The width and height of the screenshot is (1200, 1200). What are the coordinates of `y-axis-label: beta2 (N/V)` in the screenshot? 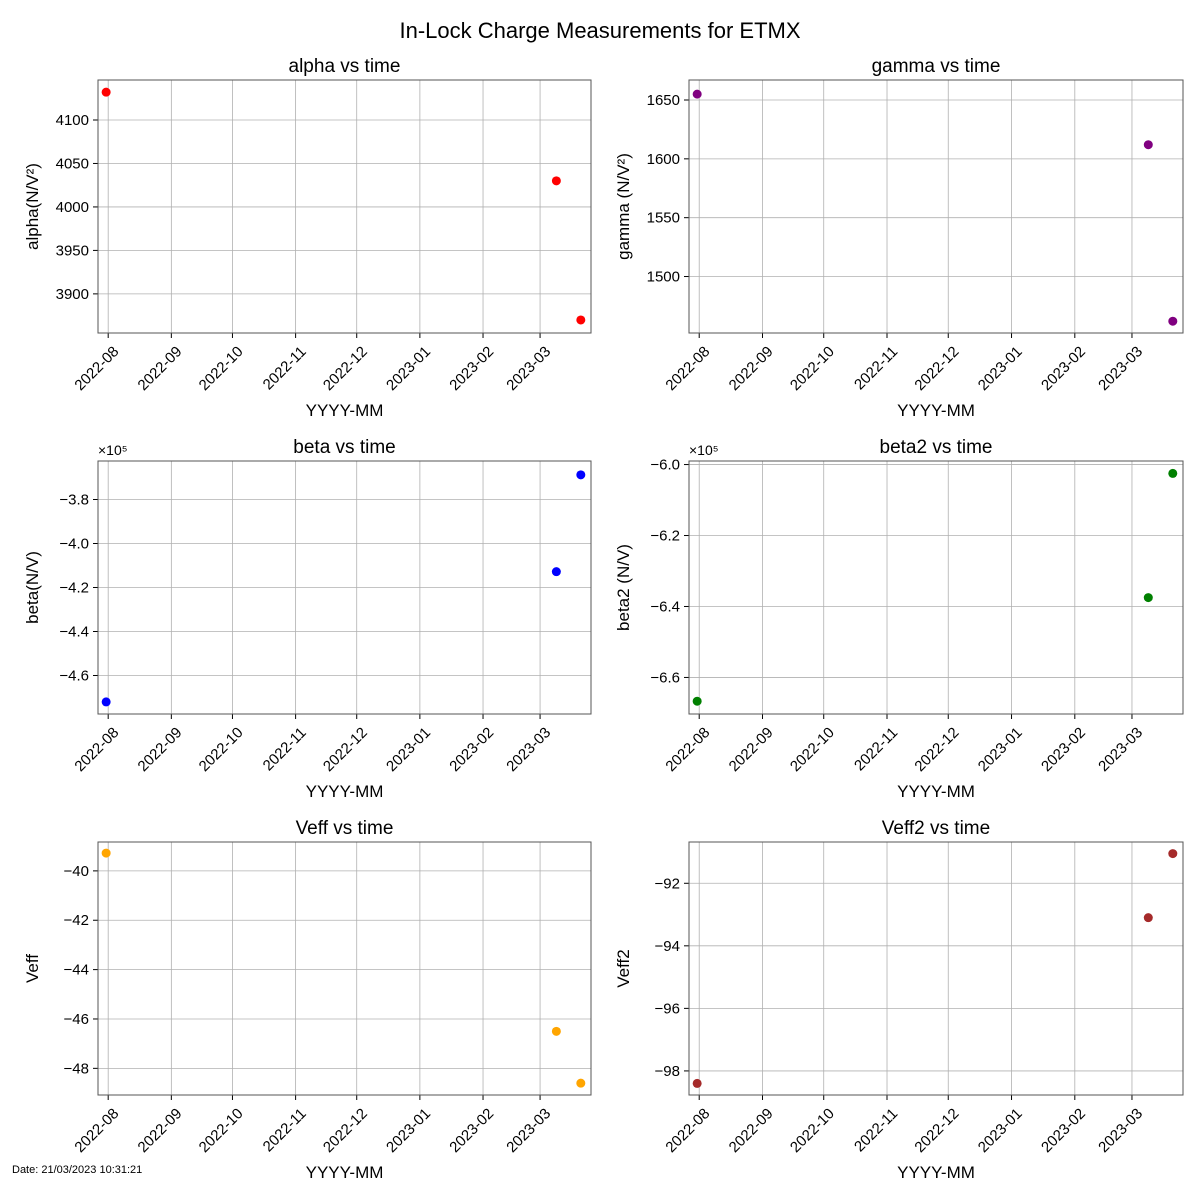 It's located at (623, 587).